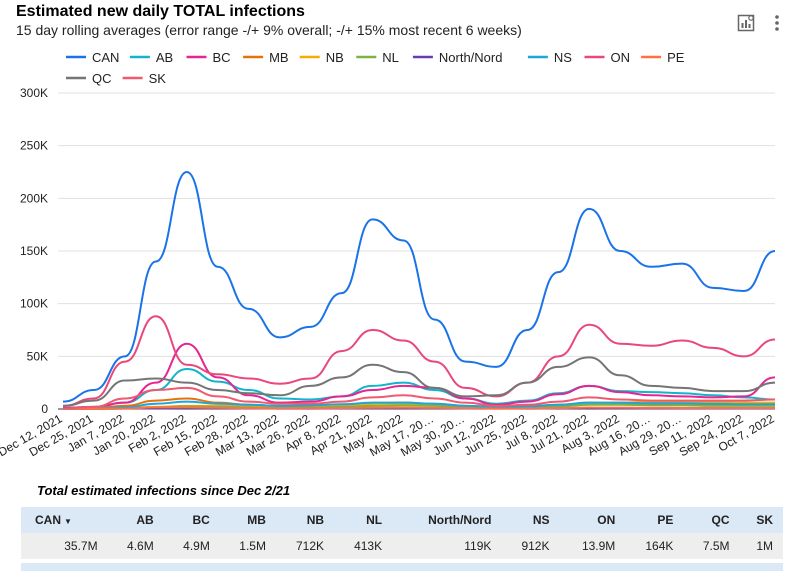 The width and height of the screenshot is (792, 580). Describe the element at coordinates (471, 57) in the screenshot. I see `legend-item: North/Nord` at that location.